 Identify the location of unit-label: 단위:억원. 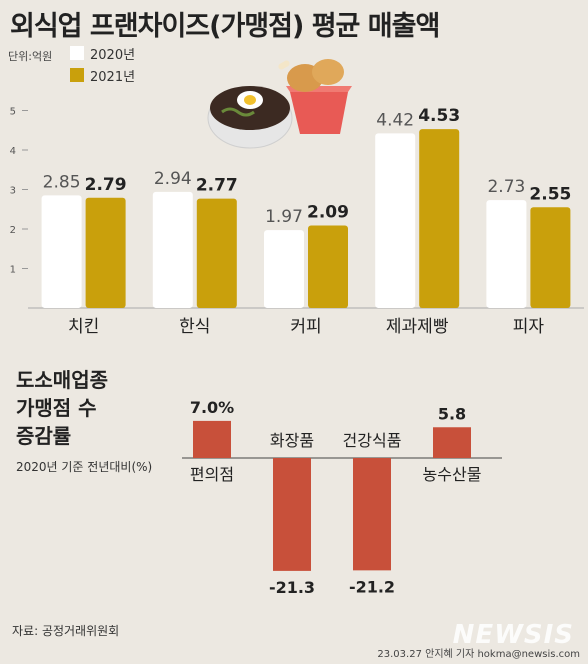
(30, 56).